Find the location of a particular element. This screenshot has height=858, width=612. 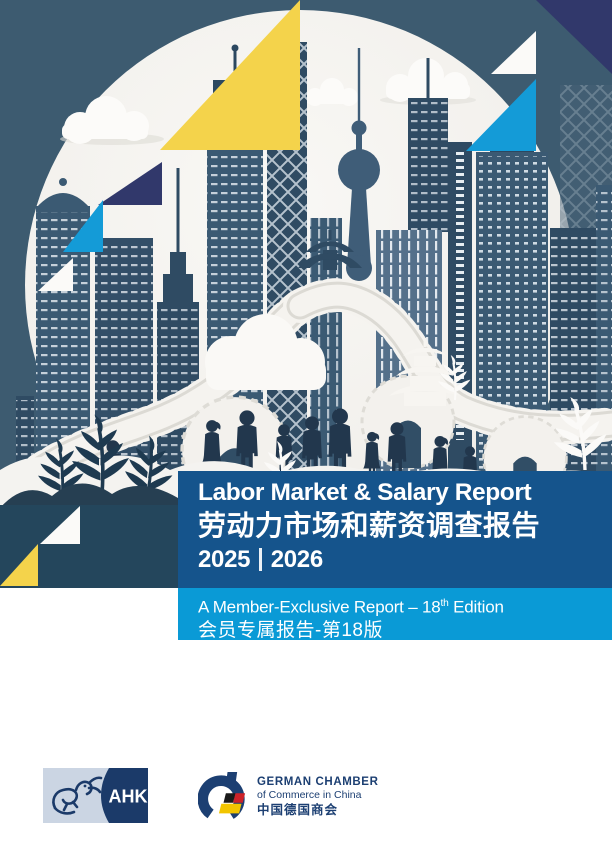

g-mark-icon is located at coordinates (222, 797).